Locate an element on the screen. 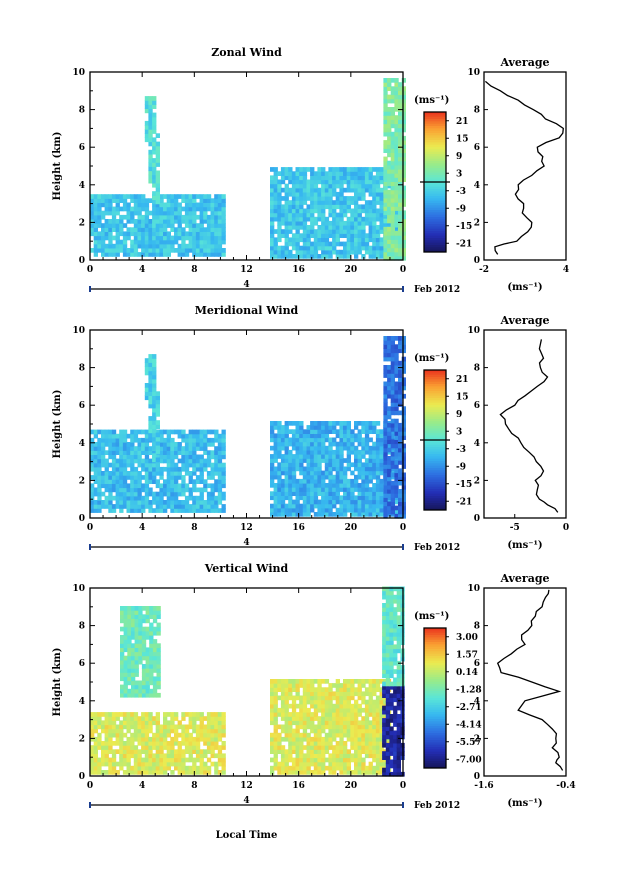 Image resolution: width=623 pixels, height=878 pixels. x-tick-label: 8 is located at coordinates (194, 528).